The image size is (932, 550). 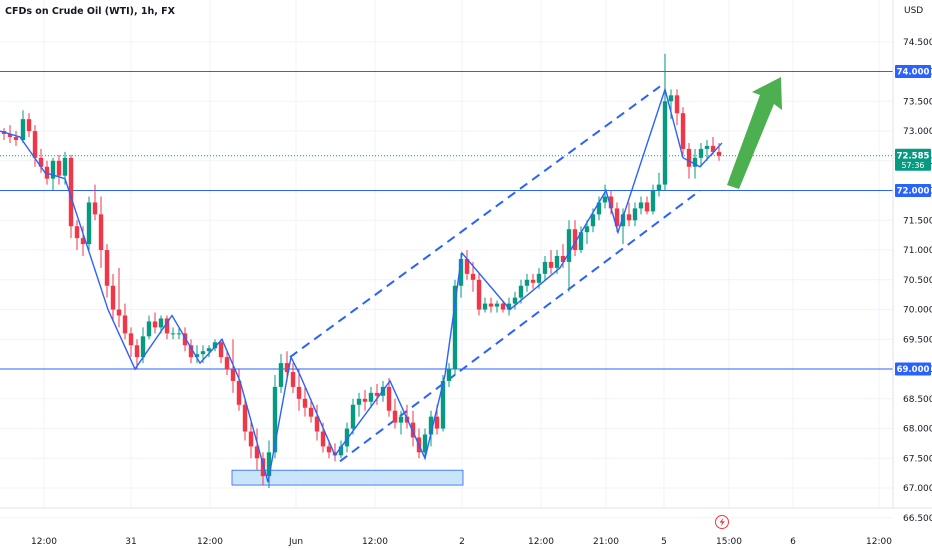 What do you see at coordinates (606, 542) in the screenshot?
I see `time-tick-label: 21:00` at bounding box center [606, 542].